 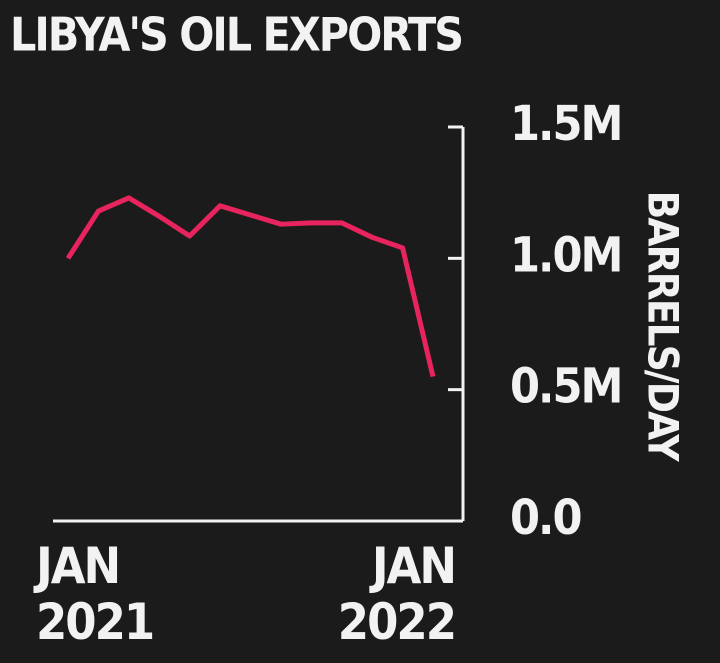 What do you see at coordinates (565, 124) in the screenshot?
I see `y-tick-label: 1.5M` at bounding box center [565, 124].